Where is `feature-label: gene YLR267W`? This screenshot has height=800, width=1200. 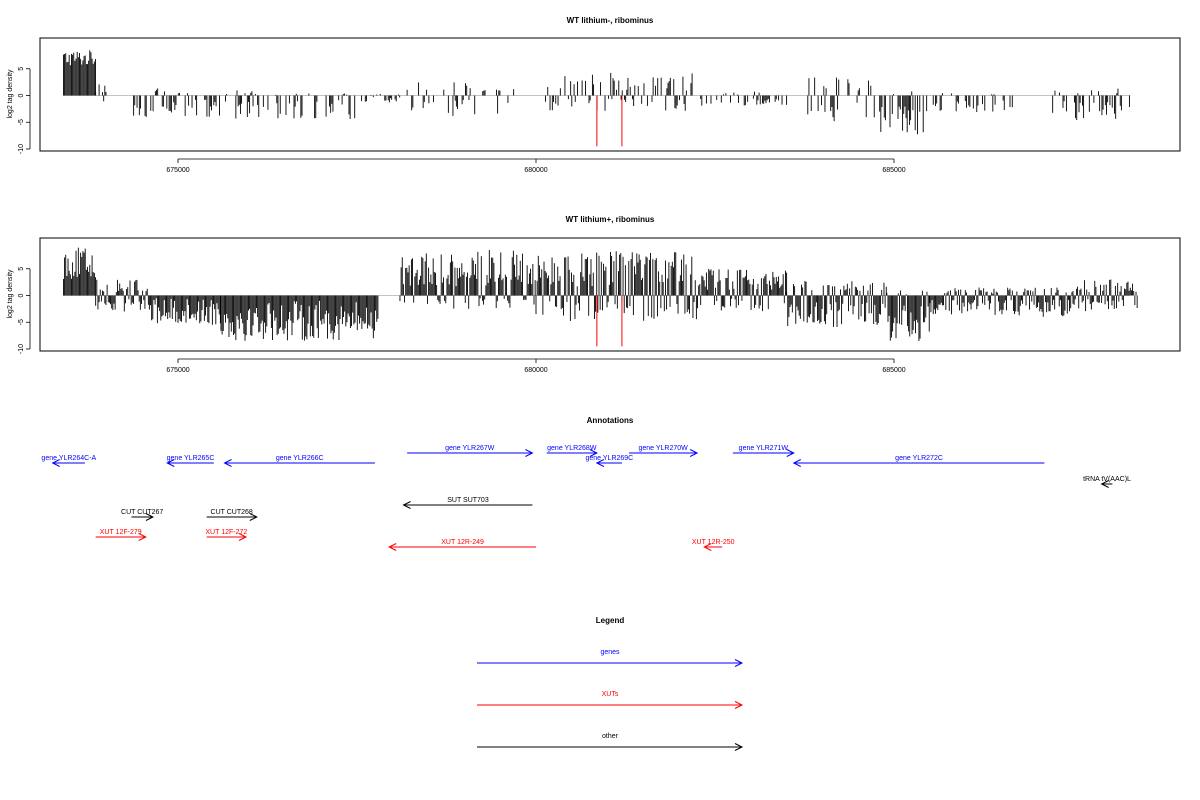
feature-label: gene YLR267W is located at coordinates (470, 448).